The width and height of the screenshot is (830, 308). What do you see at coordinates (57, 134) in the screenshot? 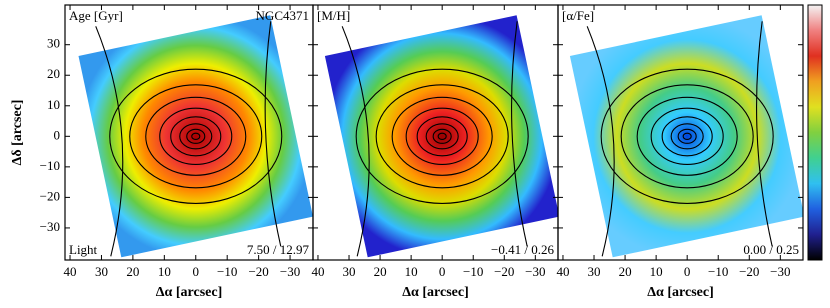
I see `y-tick-label: 0` at bounding box center [57, 134].